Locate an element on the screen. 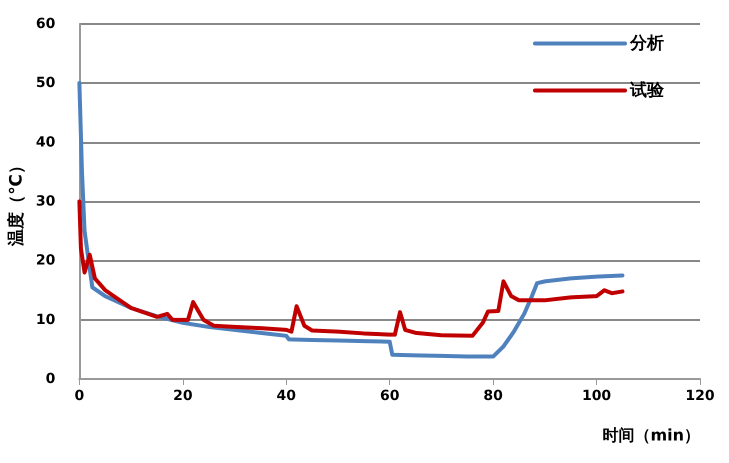  x-tick-label: 80 is located at coordinates (493, 396).